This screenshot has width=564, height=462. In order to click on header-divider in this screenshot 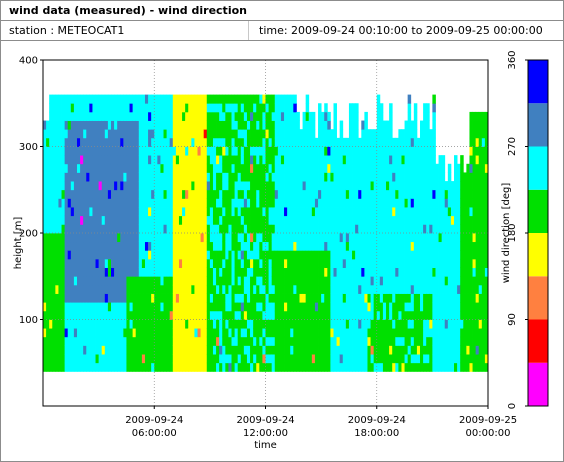, I will do `click(282, 20)`.